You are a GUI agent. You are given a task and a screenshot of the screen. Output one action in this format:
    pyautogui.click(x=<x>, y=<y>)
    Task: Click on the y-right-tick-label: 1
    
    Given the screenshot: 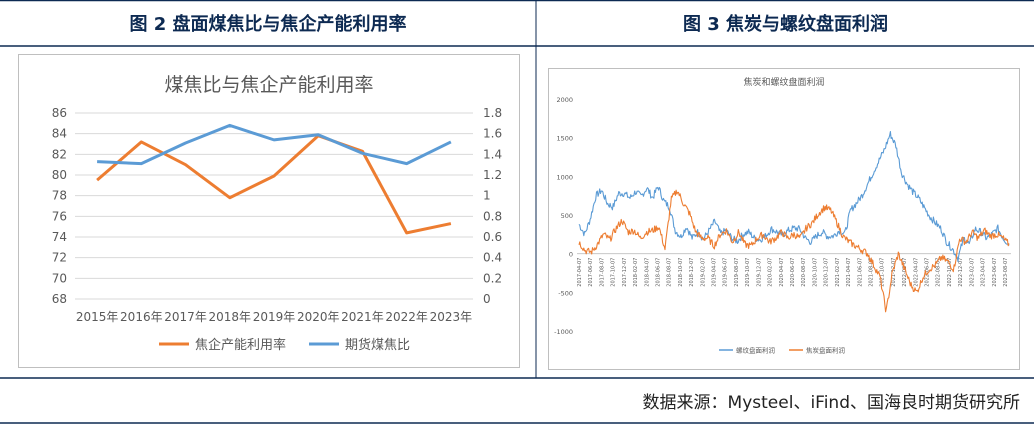 What is the action you would take?
    pyautogui.click(x=487, y=196)
    